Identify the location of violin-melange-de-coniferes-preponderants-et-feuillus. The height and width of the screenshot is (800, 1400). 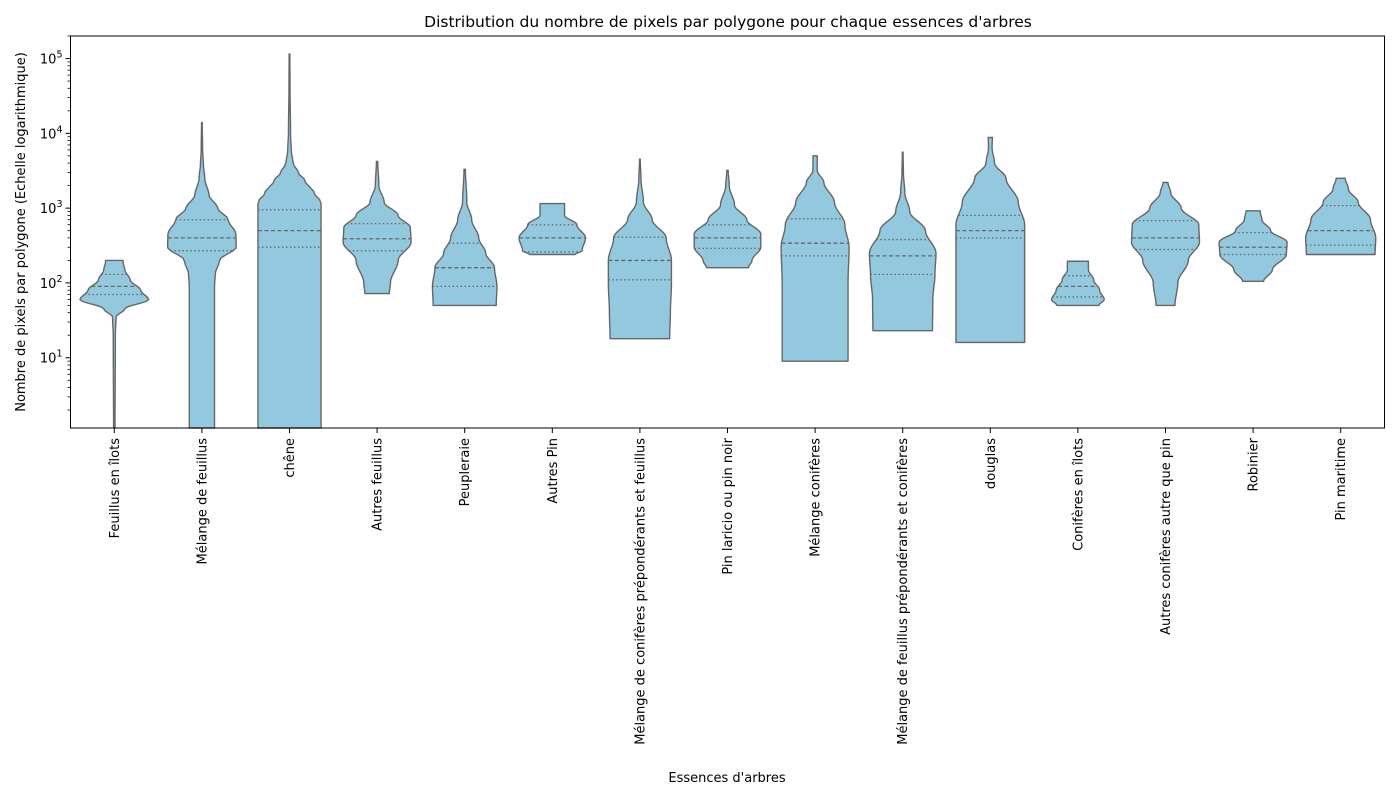
(640, 249).